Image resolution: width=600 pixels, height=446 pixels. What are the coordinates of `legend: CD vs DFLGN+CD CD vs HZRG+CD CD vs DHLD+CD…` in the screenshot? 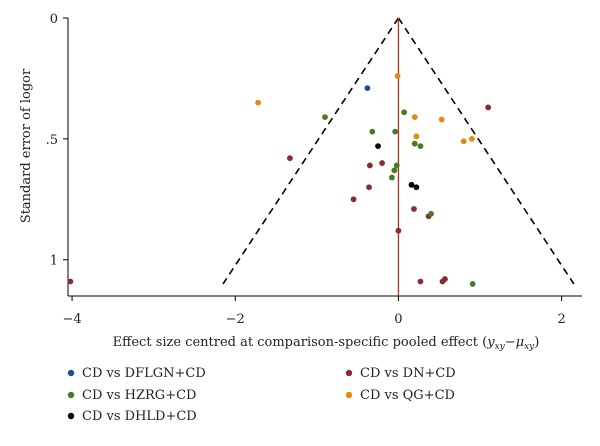 It's located at (261, 395).